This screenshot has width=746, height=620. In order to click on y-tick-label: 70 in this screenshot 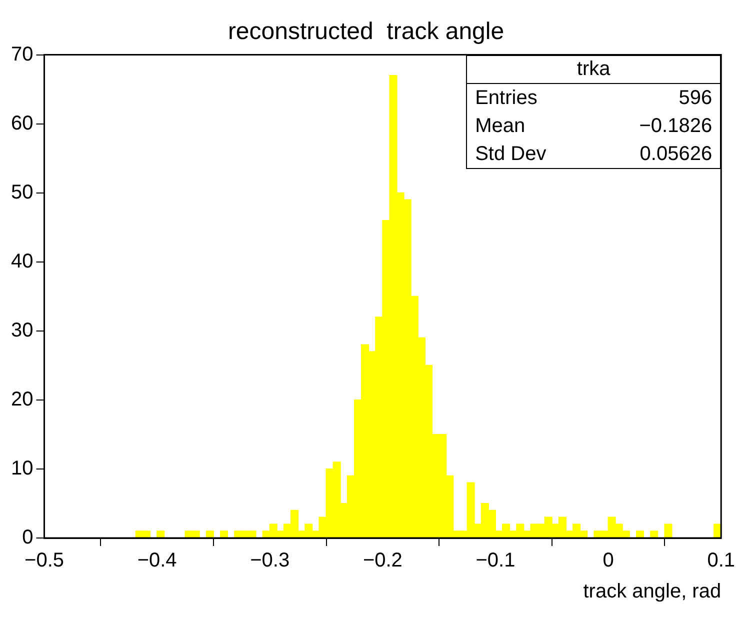, I will do `click(22, 54)`.